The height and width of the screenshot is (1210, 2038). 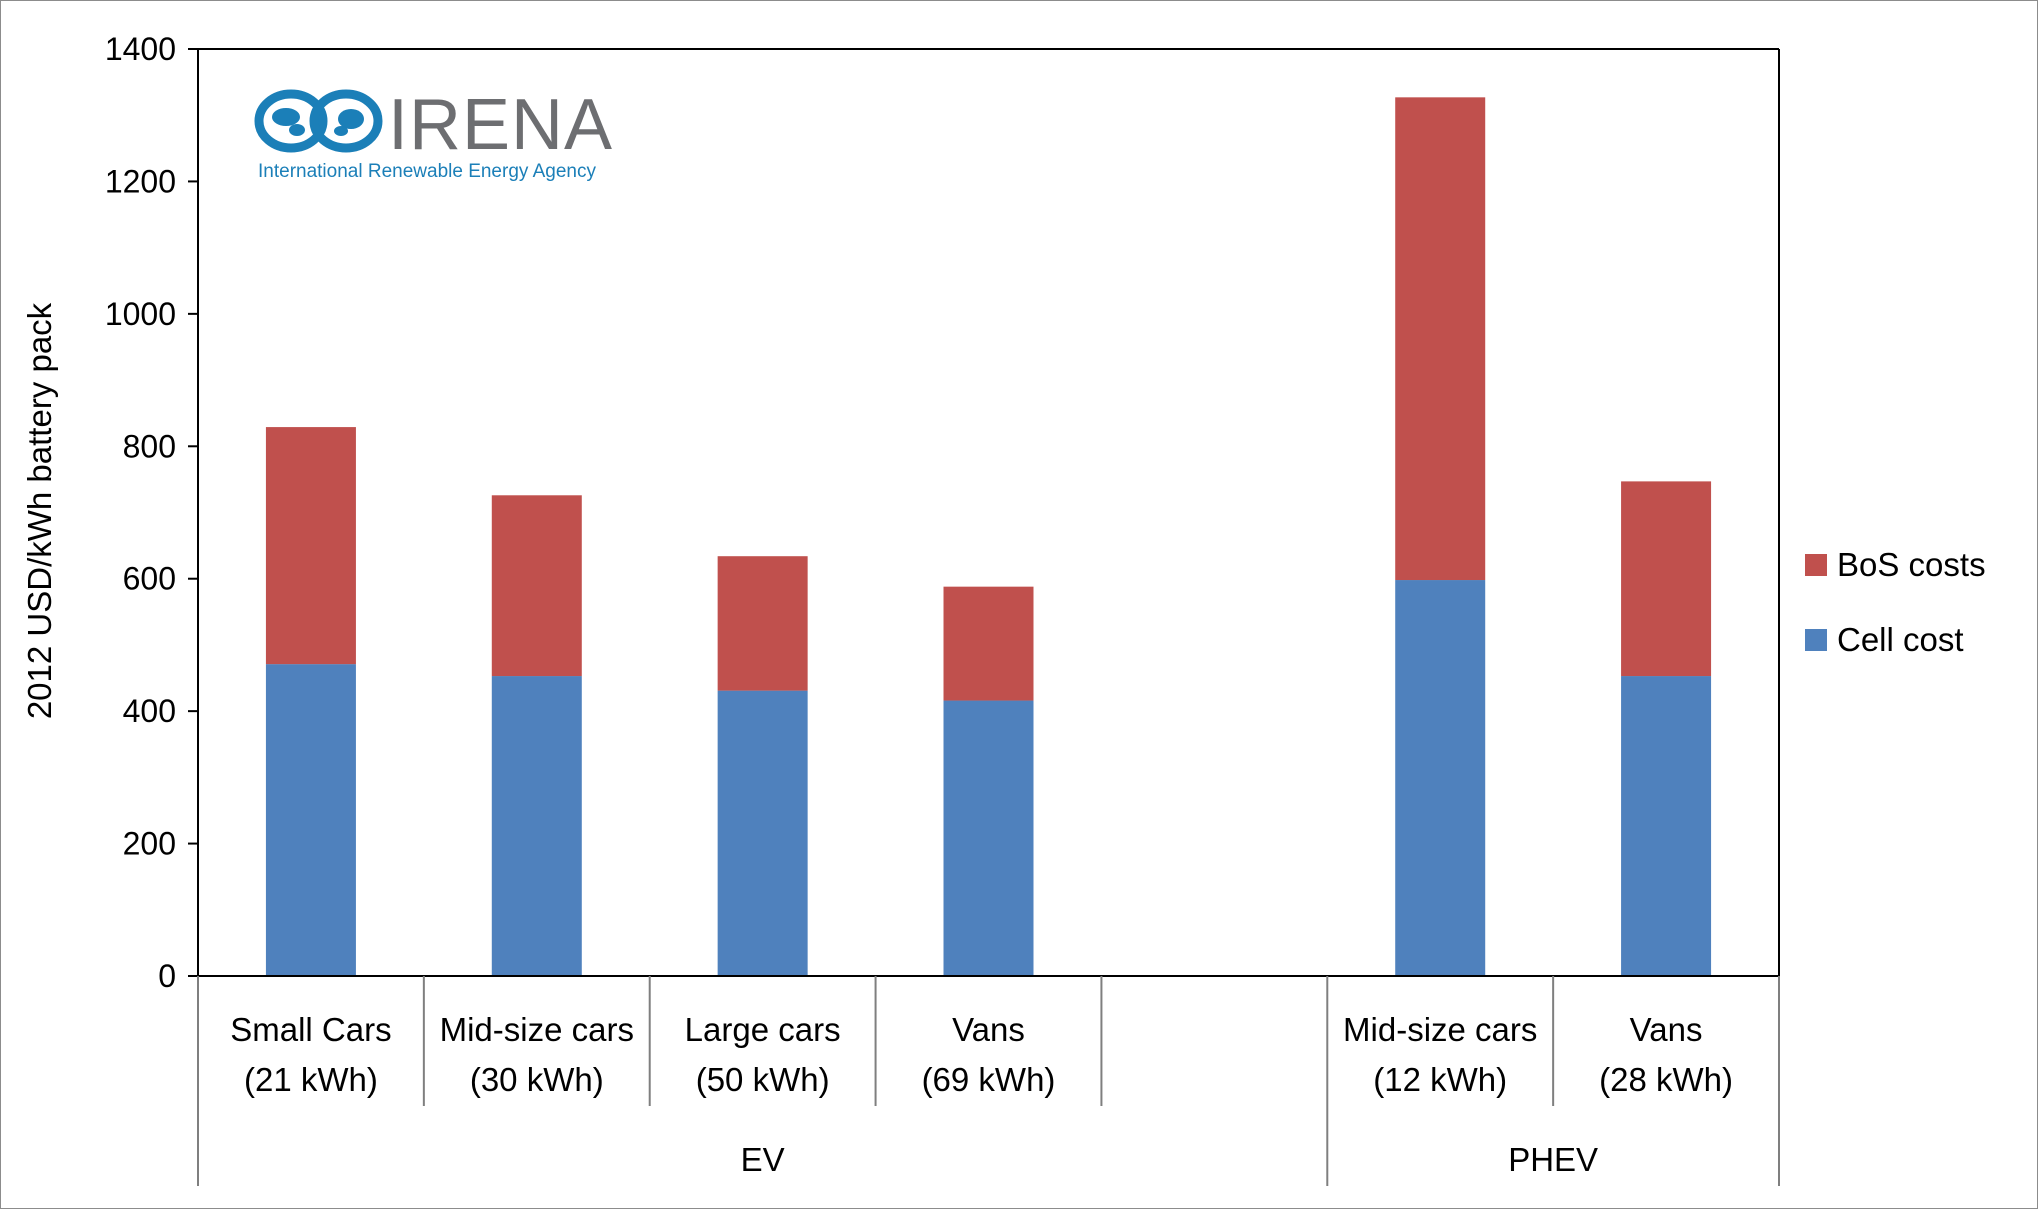 What do you see at coordinates (318, 121) in the screenshot?
I see `infinity-globe-icon` at bounding box center [318, 121].